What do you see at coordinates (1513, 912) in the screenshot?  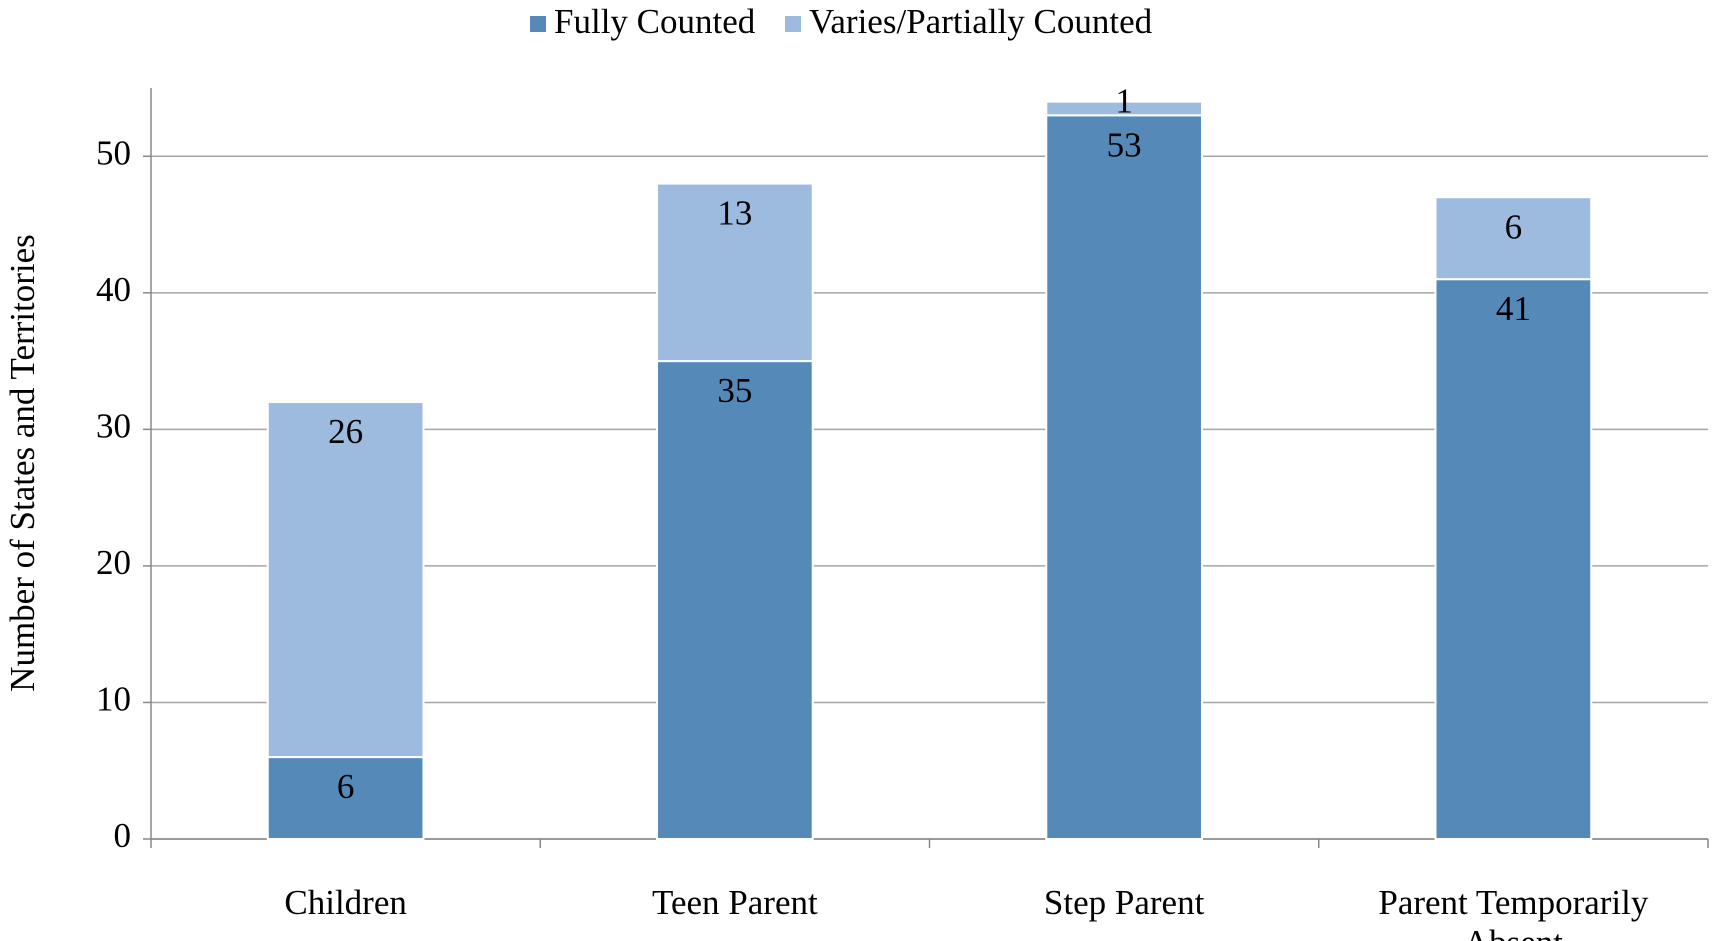 I see `x-tick-label: Parent Temporarily Absent` at bounding box center [1513, 912].